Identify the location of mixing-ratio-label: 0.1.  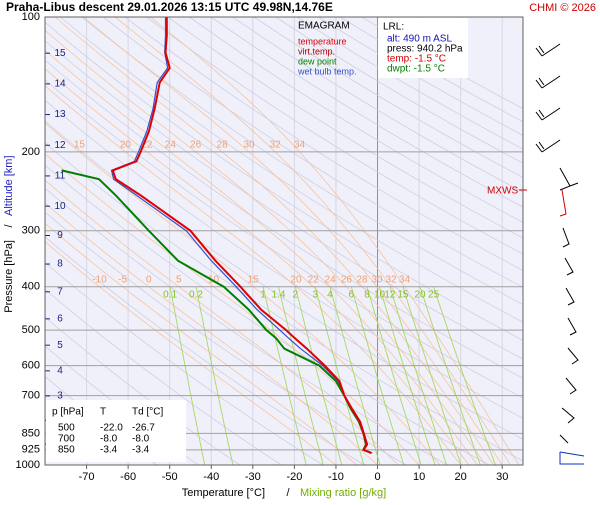
(170, 294).